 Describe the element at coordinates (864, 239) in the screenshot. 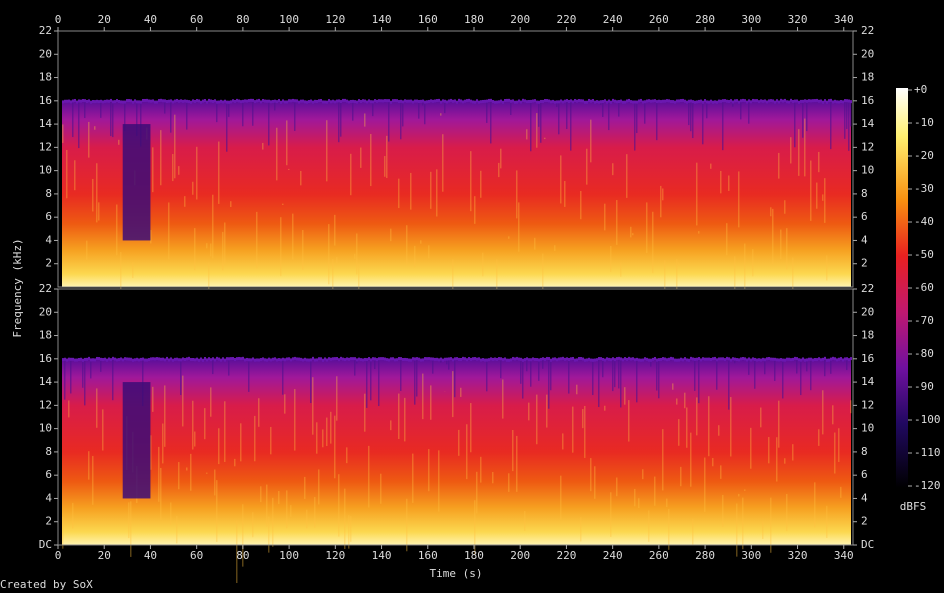

I see `y-tick-label-right: 4` at that location.